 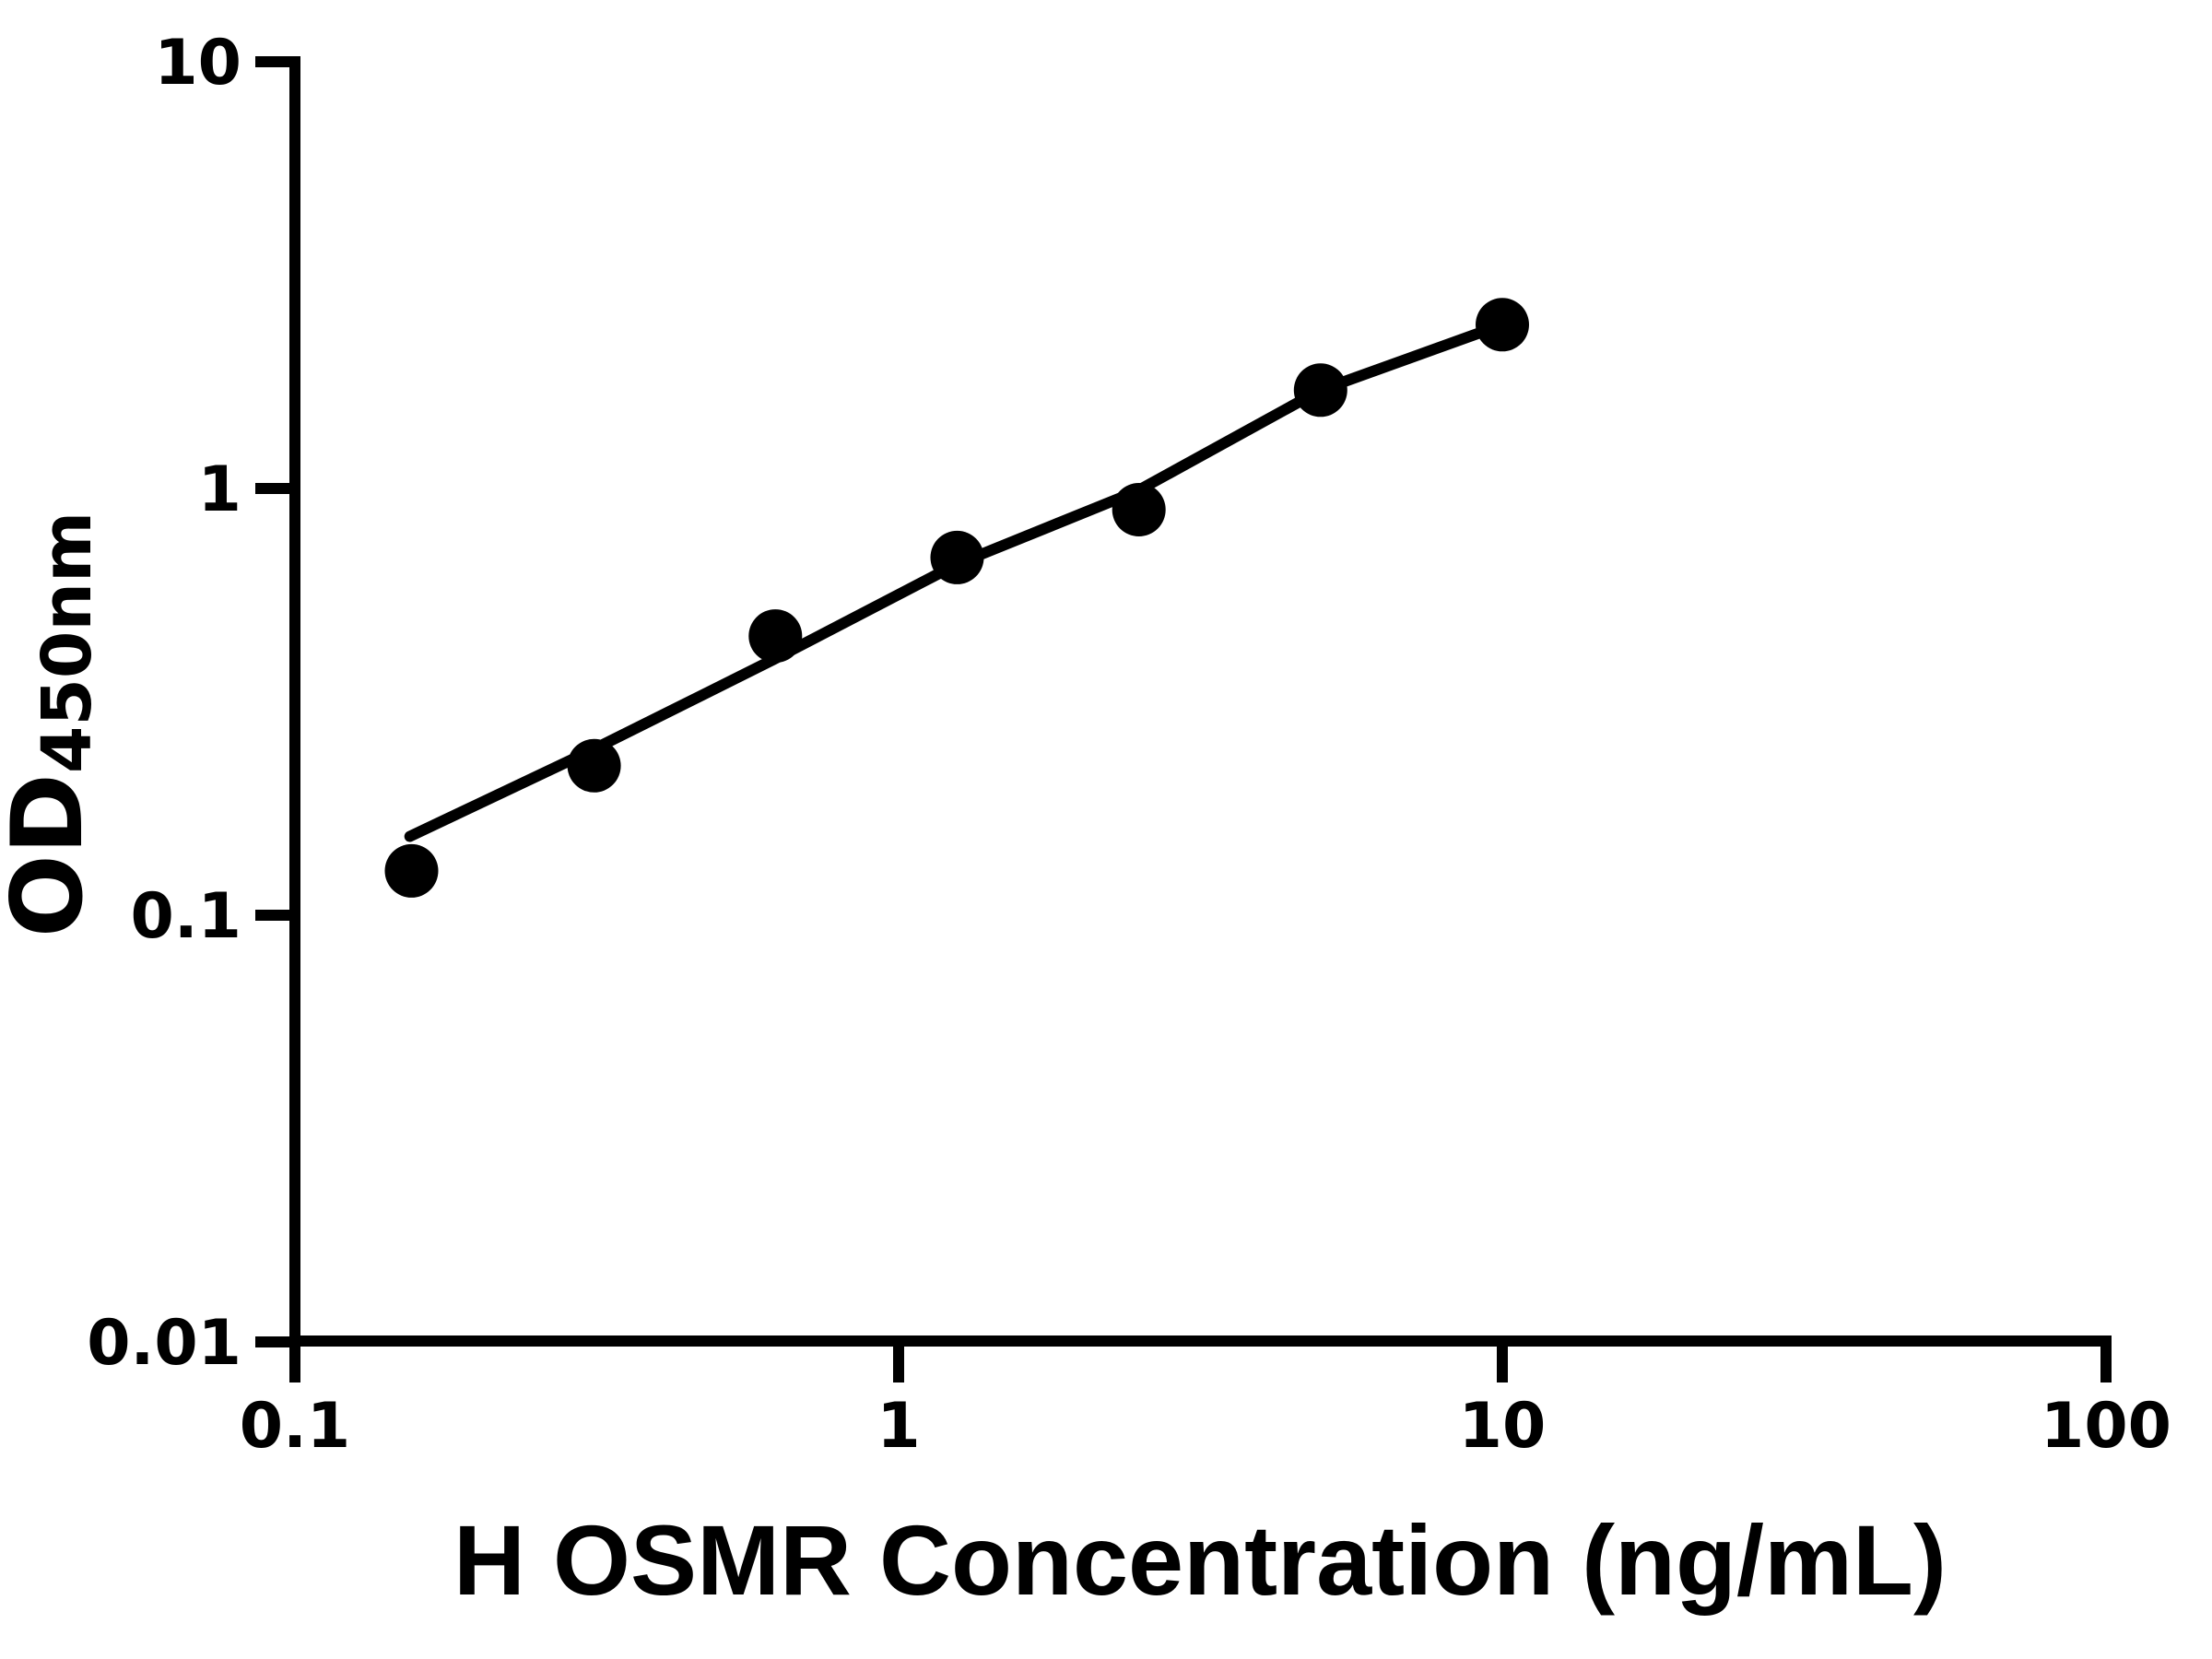 What do you see at coordinates (197, 63) in the screenshot?
I see `y-tick-label: 10` at bounding box center [197, 63].